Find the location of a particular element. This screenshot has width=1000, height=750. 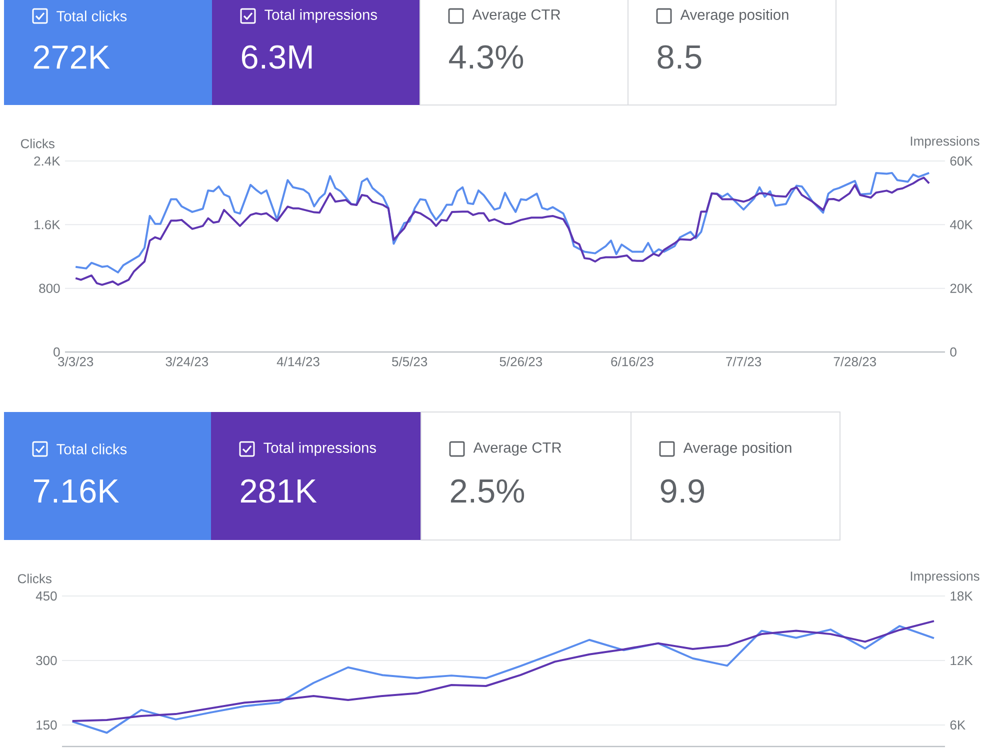

x-tick-label: 4/14/23 is located at coordinates (298, 361).